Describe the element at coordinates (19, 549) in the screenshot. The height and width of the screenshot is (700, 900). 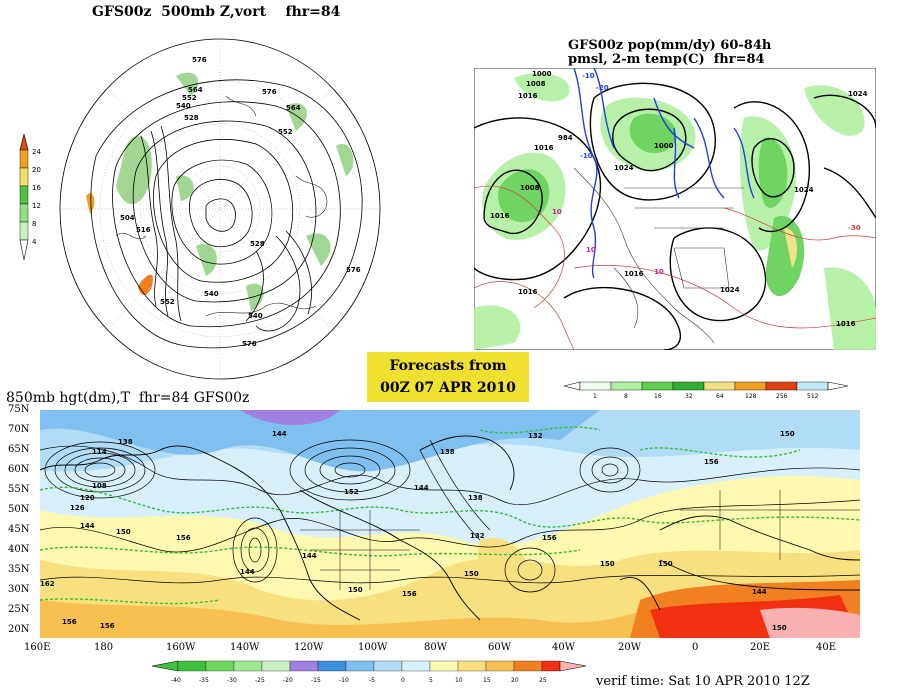
I see `lat-label: 40N` at that location.